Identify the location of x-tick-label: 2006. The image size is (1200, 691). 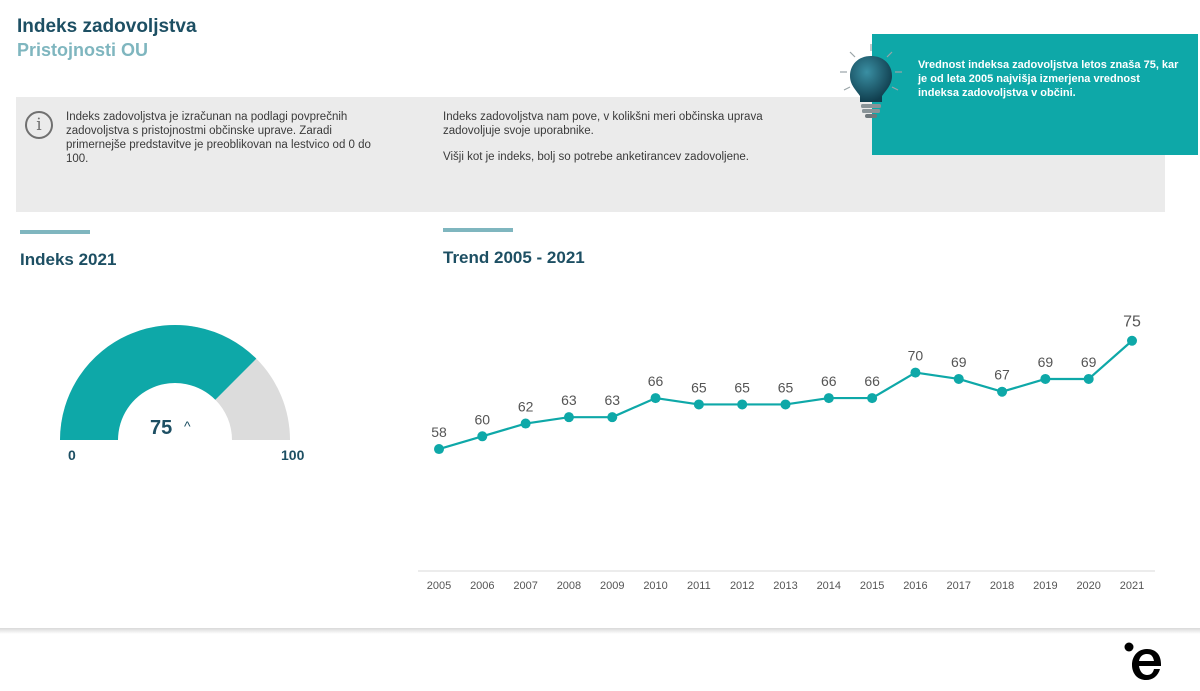
(482, 586).